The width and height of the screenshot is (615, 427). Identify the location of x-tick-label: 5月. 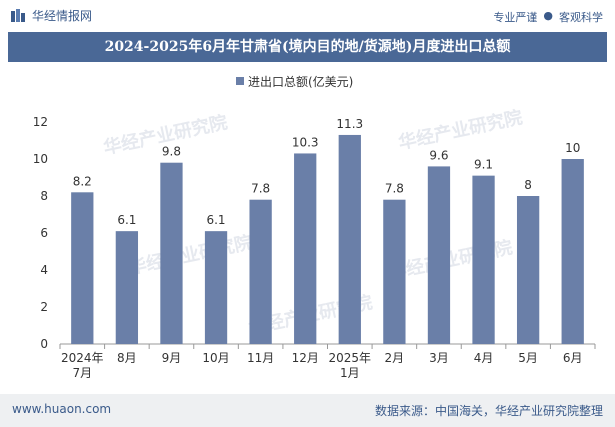
(528, 358).